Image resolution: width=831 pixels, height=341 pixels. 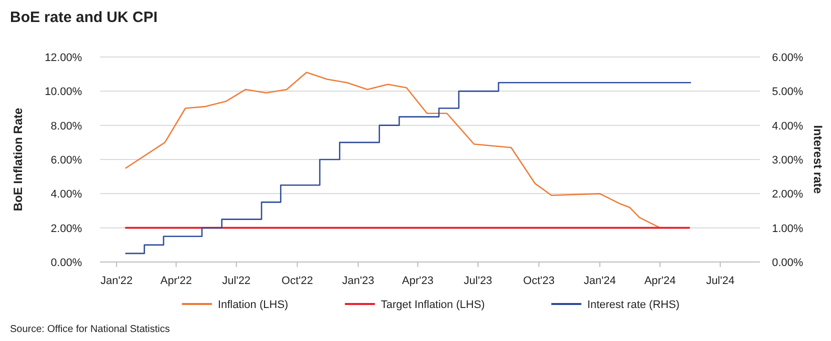 What do you see at coordinates (66, 228) in the screenshot?
I see `y-tick-label: 2.00%` at bounding box center [66, 228].